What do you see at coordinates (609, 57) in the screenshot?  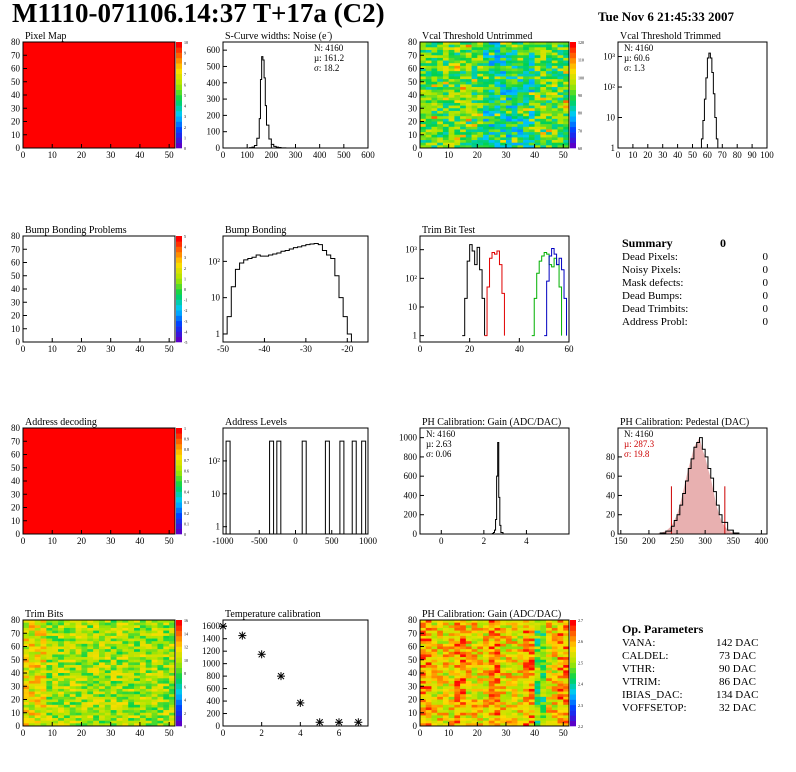 I see `y-tick-label: 10³` at bounding box center [609, 57].